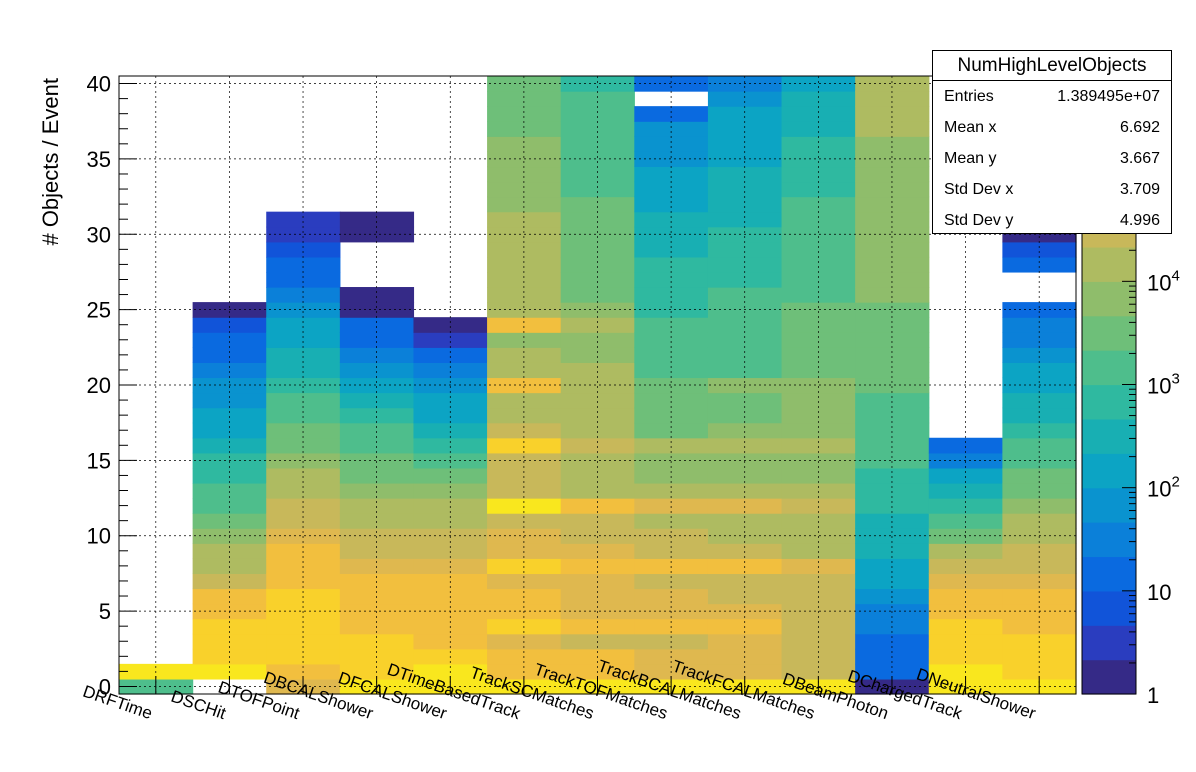 The image size is (1196, 772). Describe the element at coordinates (969, 96) in the screenshot. I see `stats-label: Entries` at that location.